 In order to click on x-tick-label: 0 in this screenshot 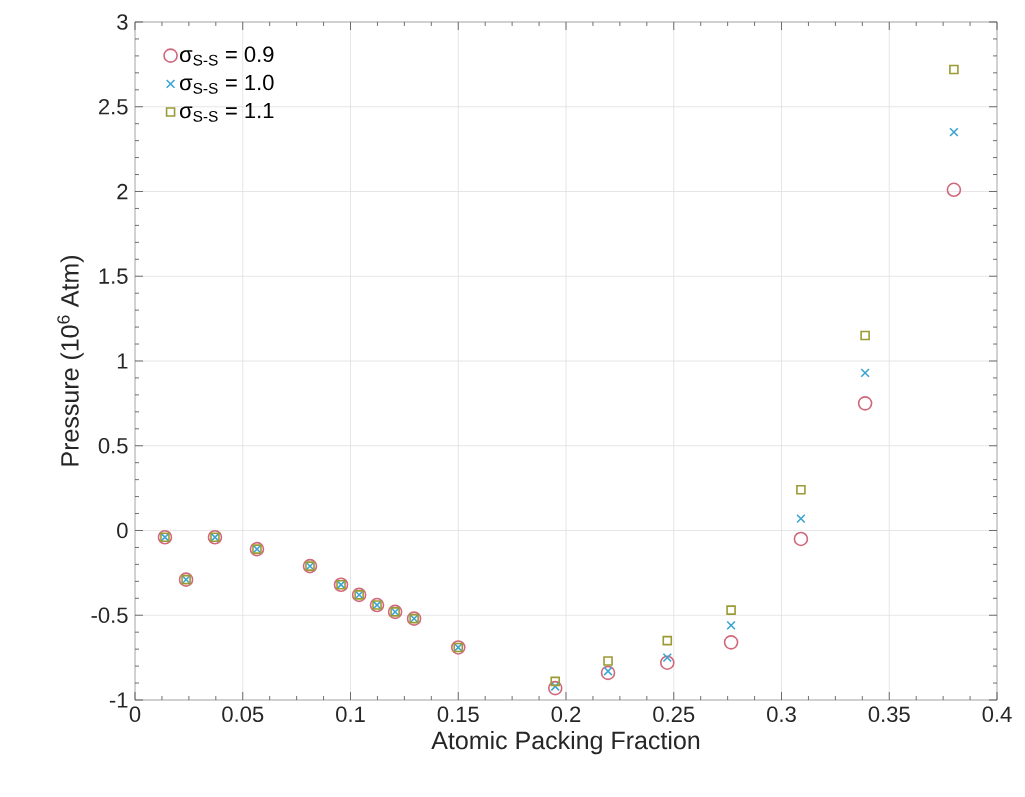, I will do `click(135, 714)`.